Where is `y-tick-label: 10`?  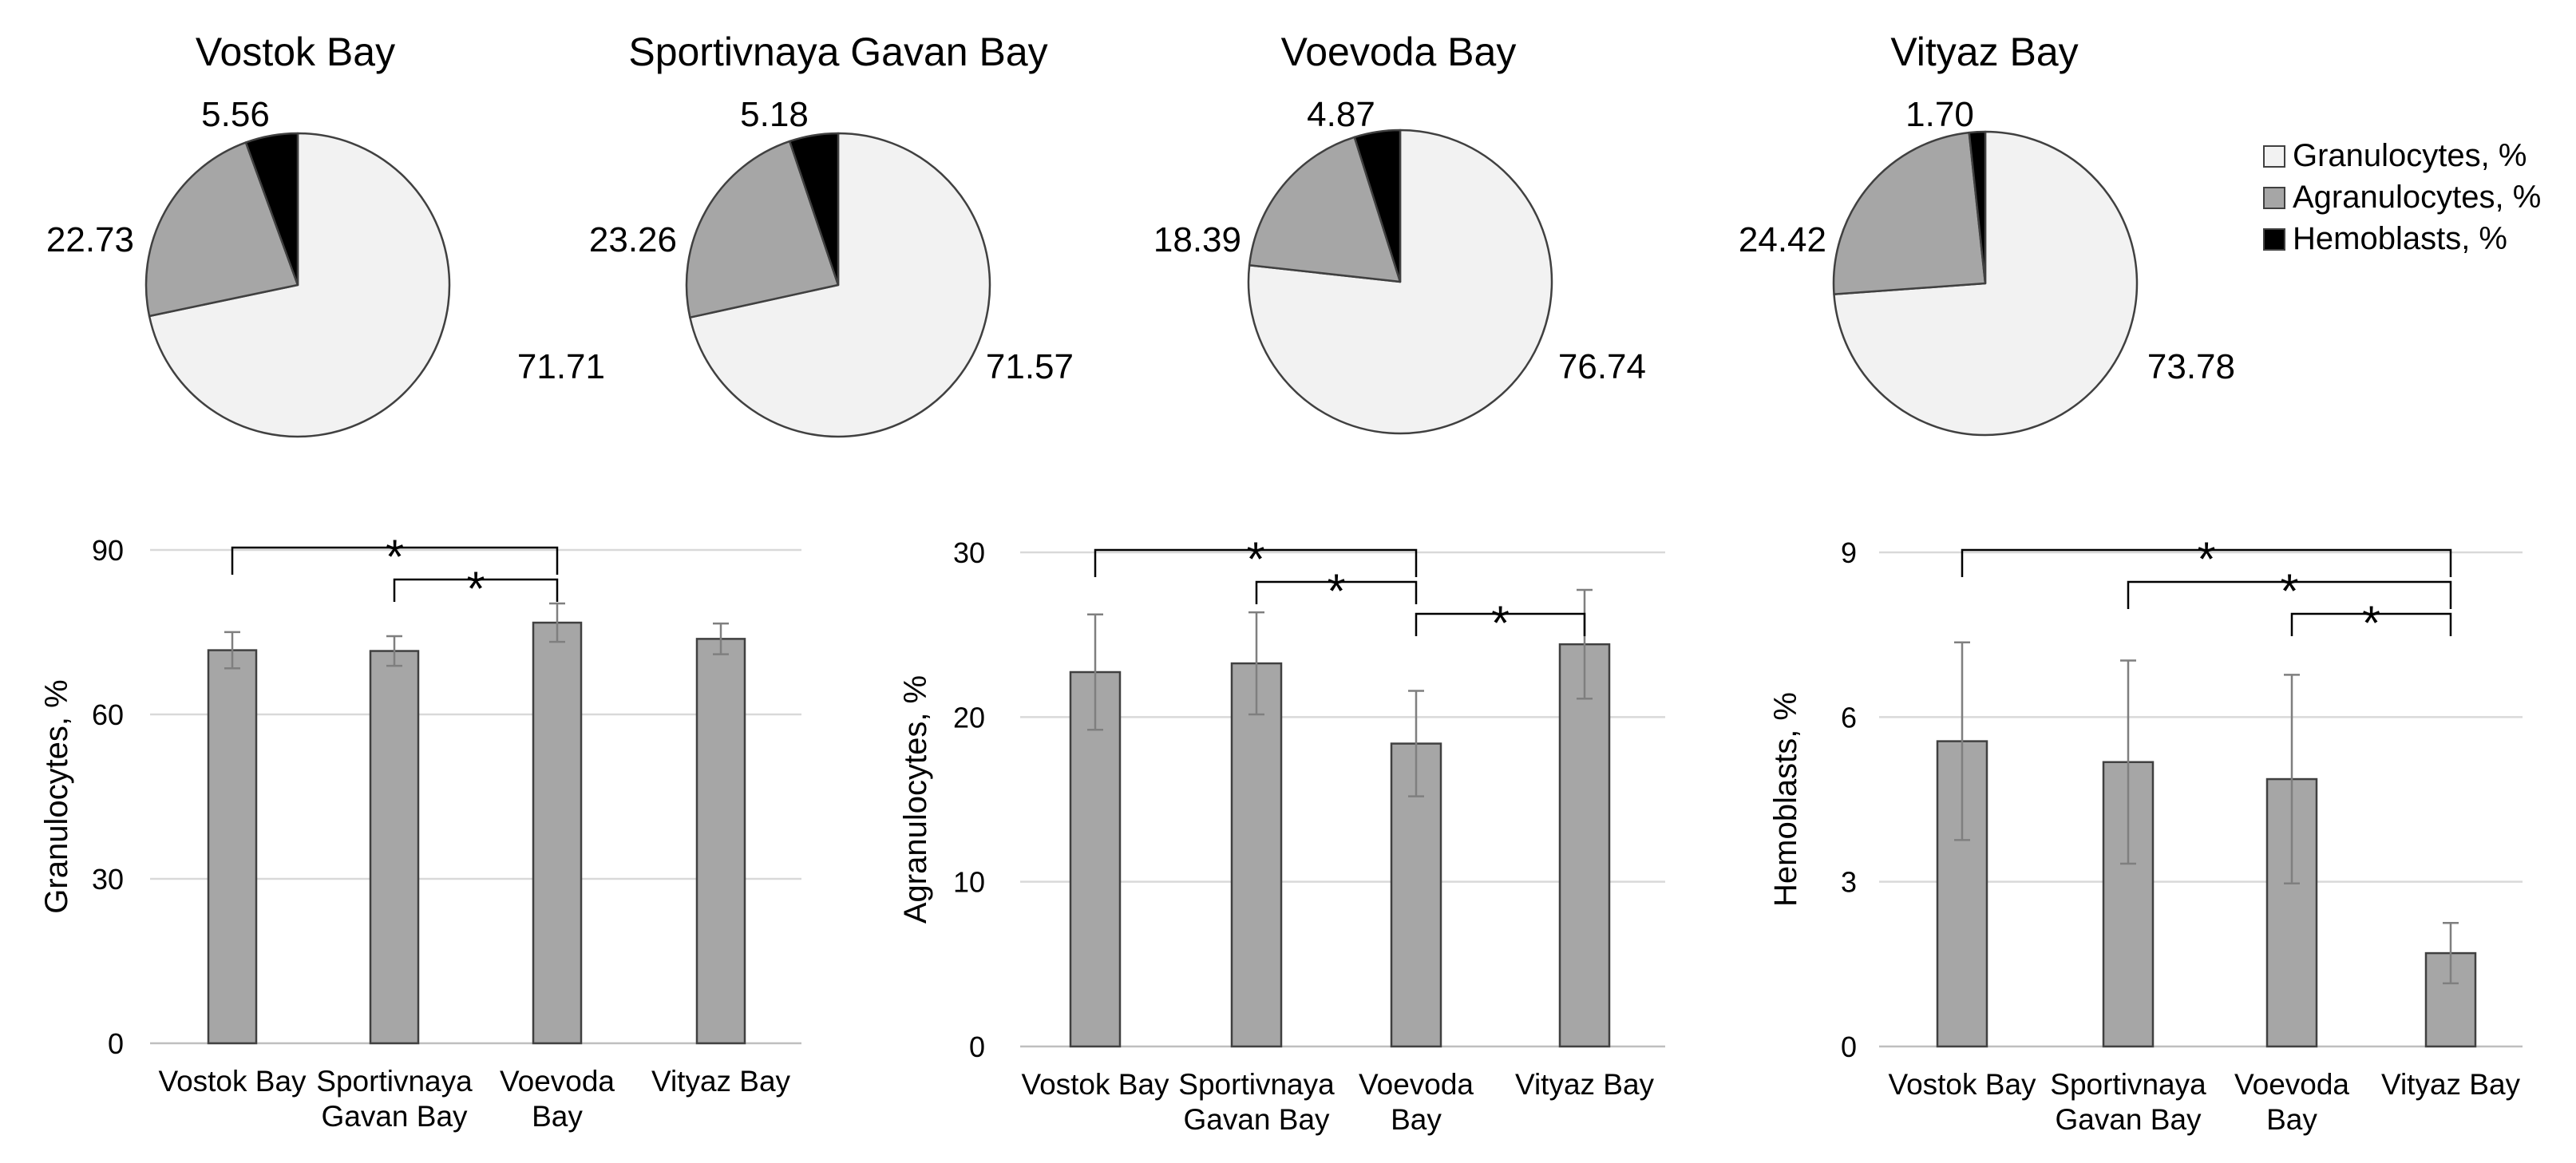 y-tick-label: 10 is located at coordinates (969, 883).